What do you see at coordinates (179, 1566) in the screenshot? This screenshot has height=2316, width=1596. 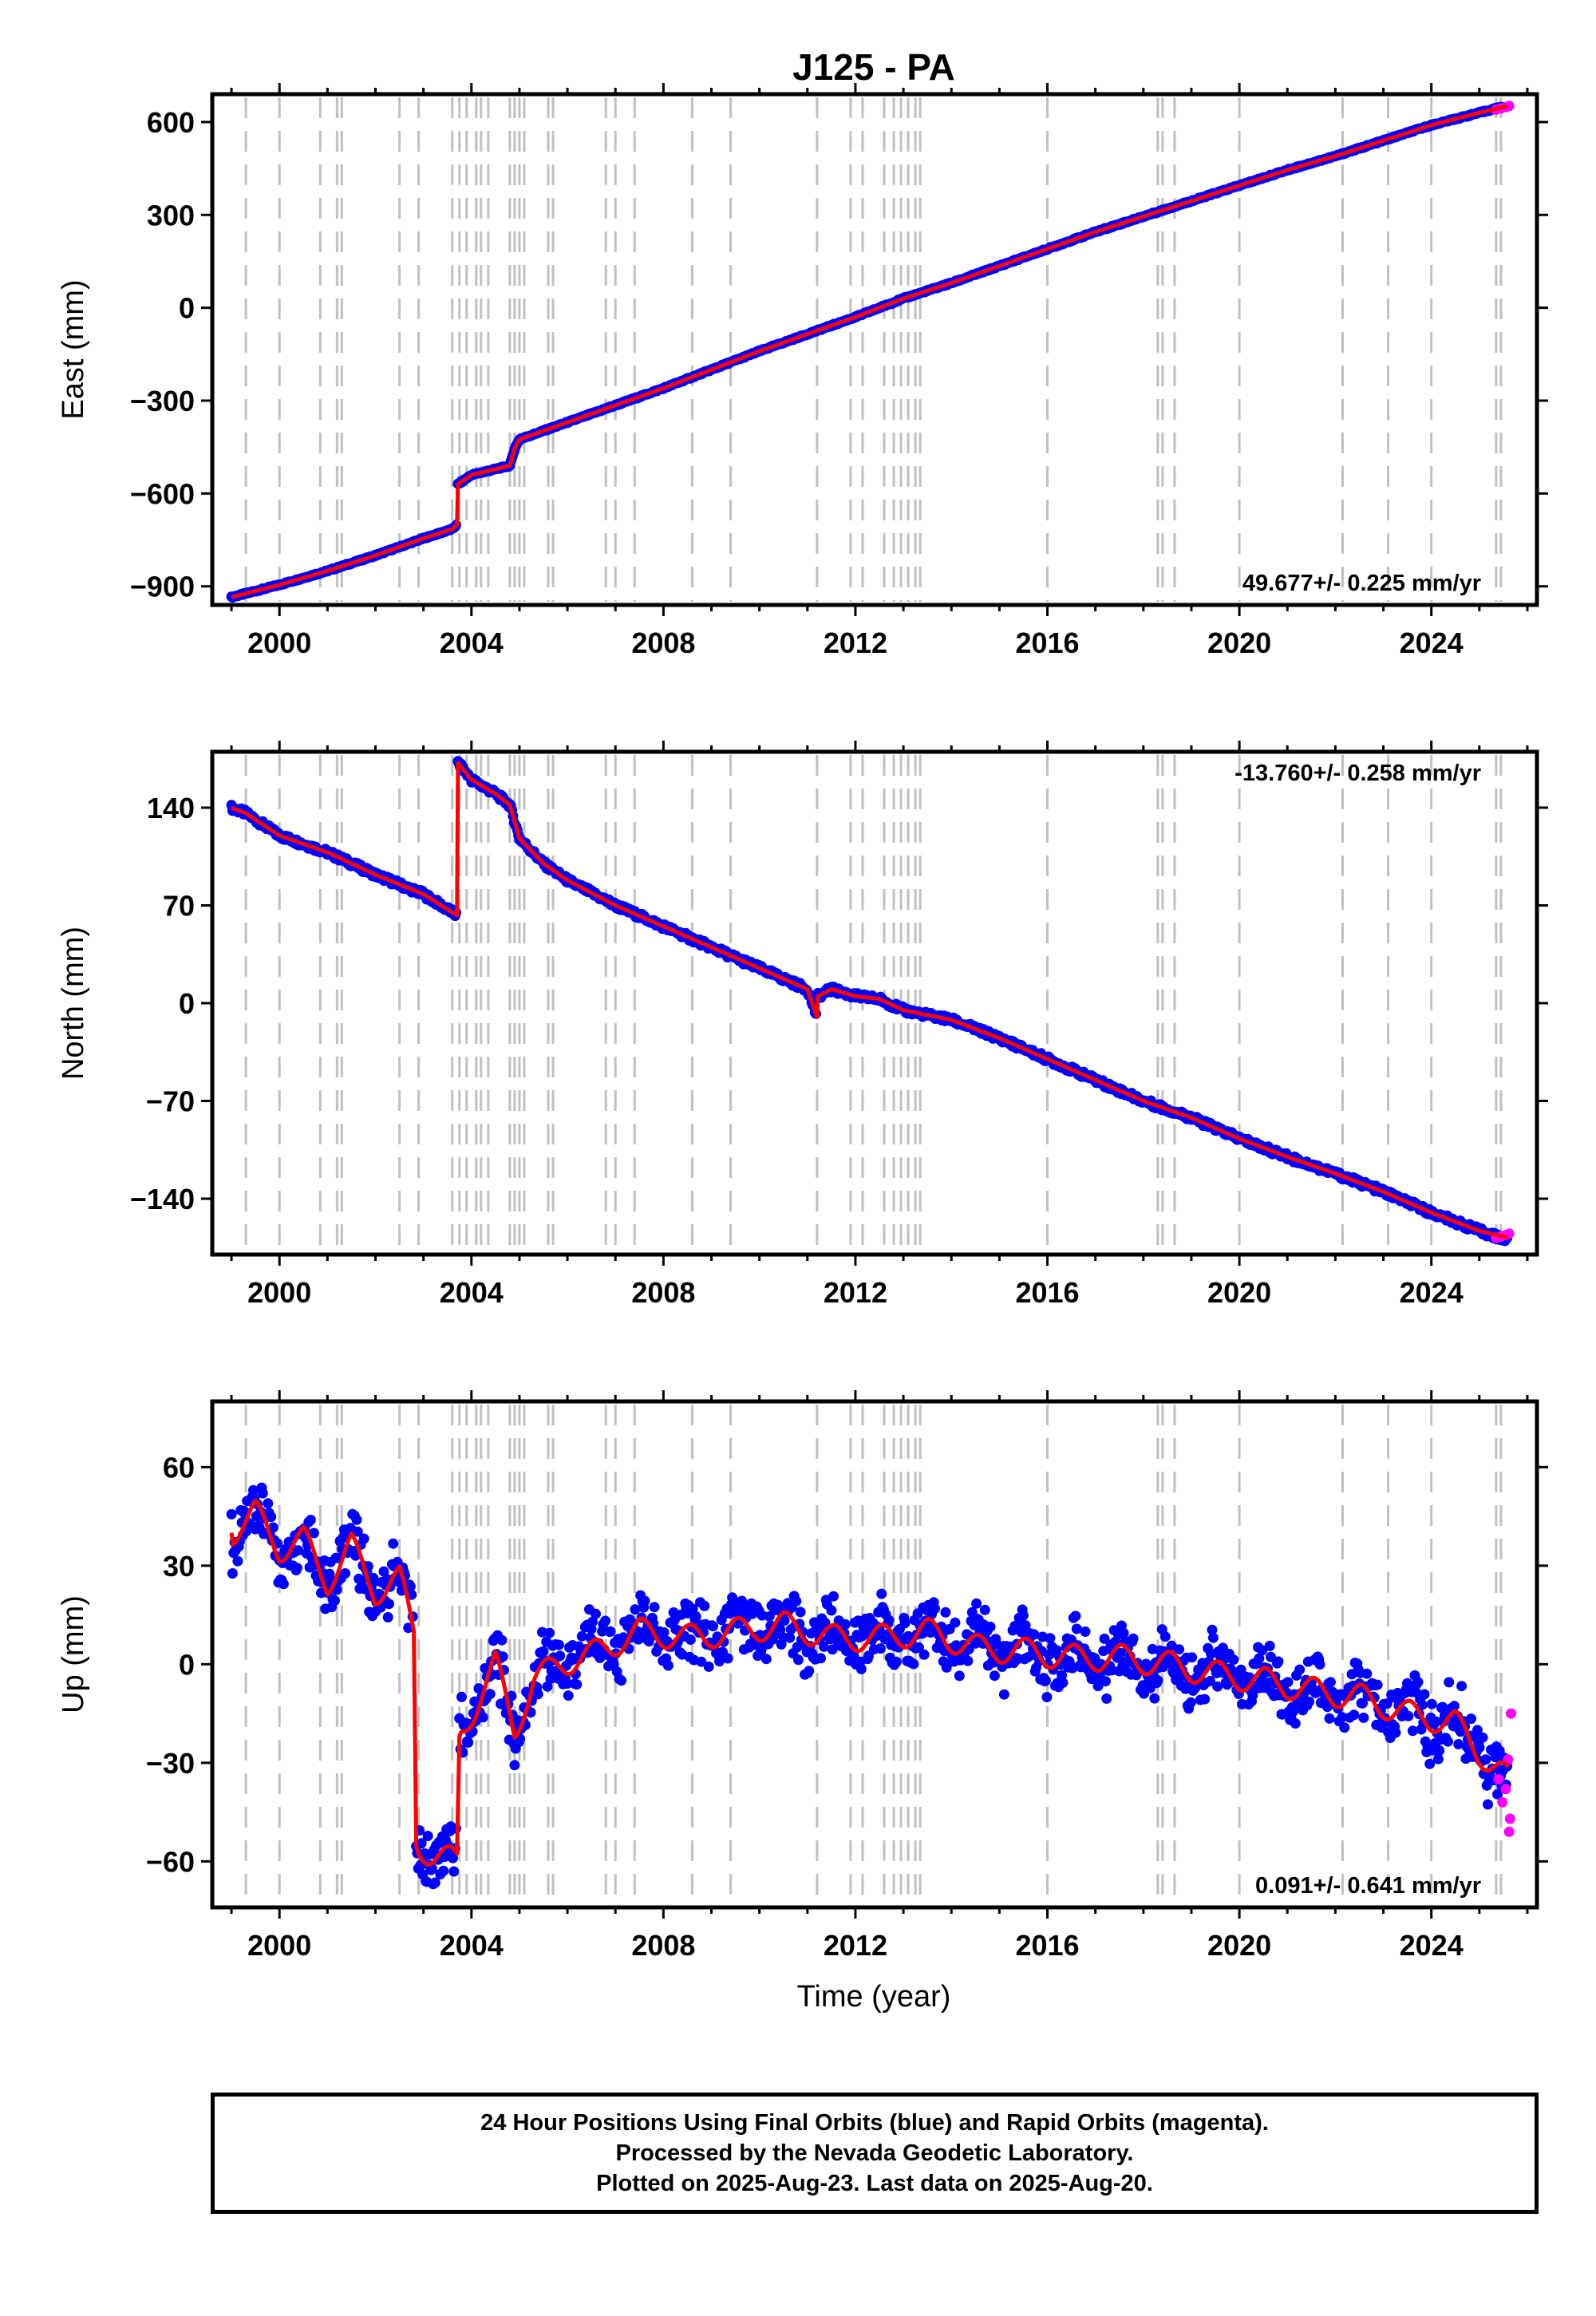 I see `y-tick-label: 30` at bounding box center [179, 1566].